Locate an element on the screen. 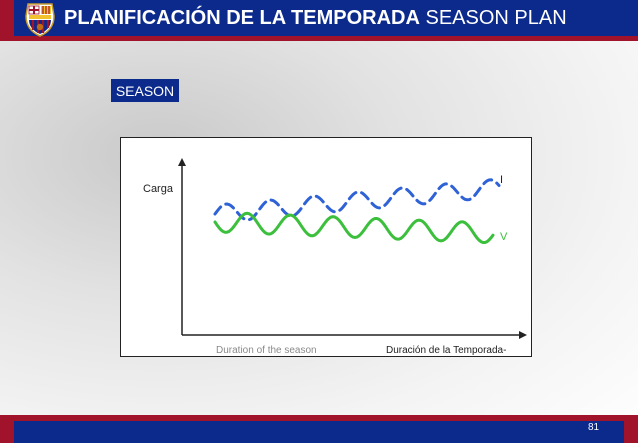  y-axis-arrow-icon is located at coordinates (182, 162).